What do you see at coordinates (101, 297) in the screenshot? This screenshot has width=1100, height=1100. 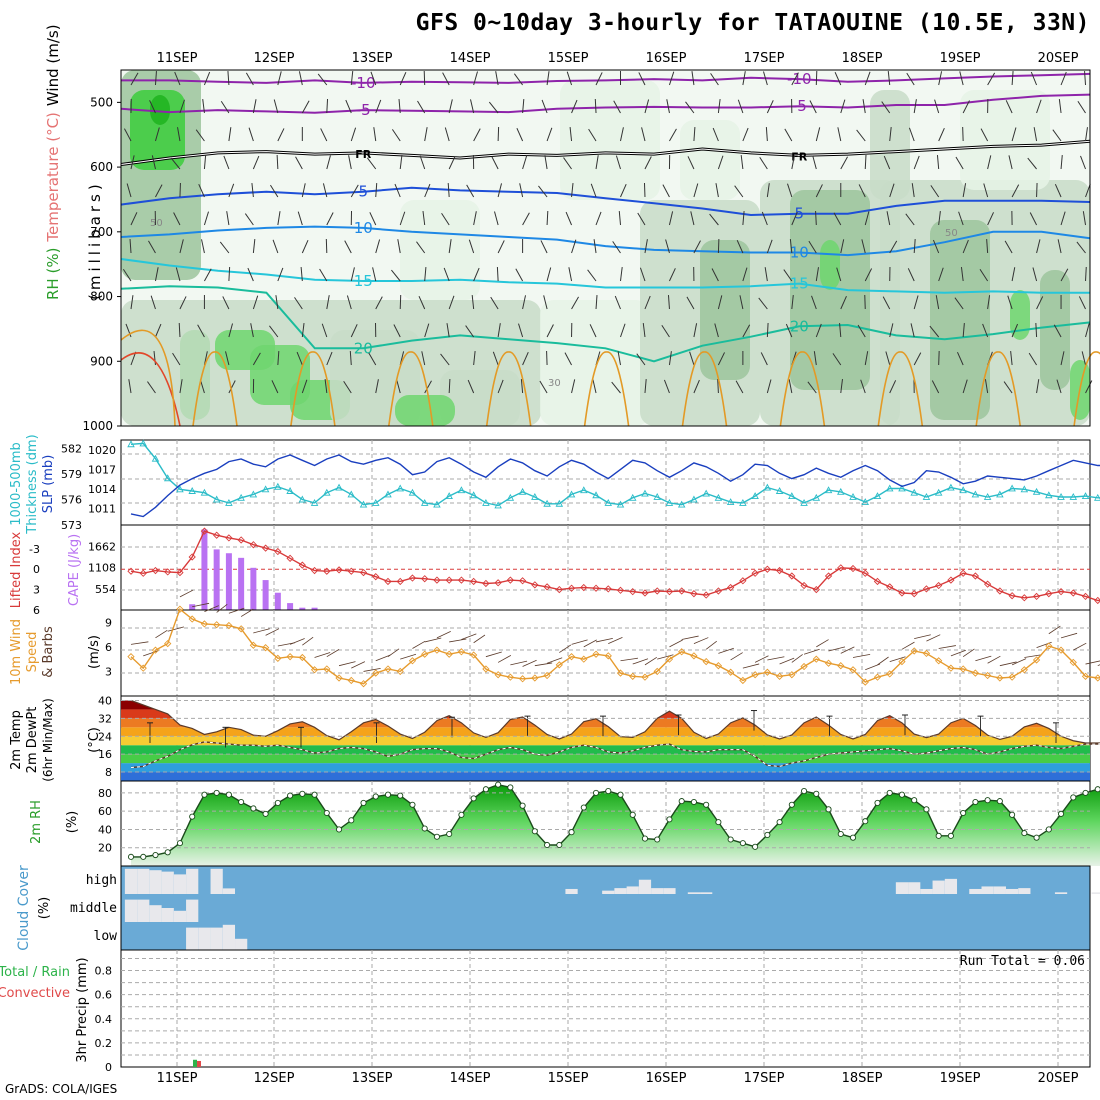 I see `pressure-tick-label: 800` at bounding box center [101, 297].